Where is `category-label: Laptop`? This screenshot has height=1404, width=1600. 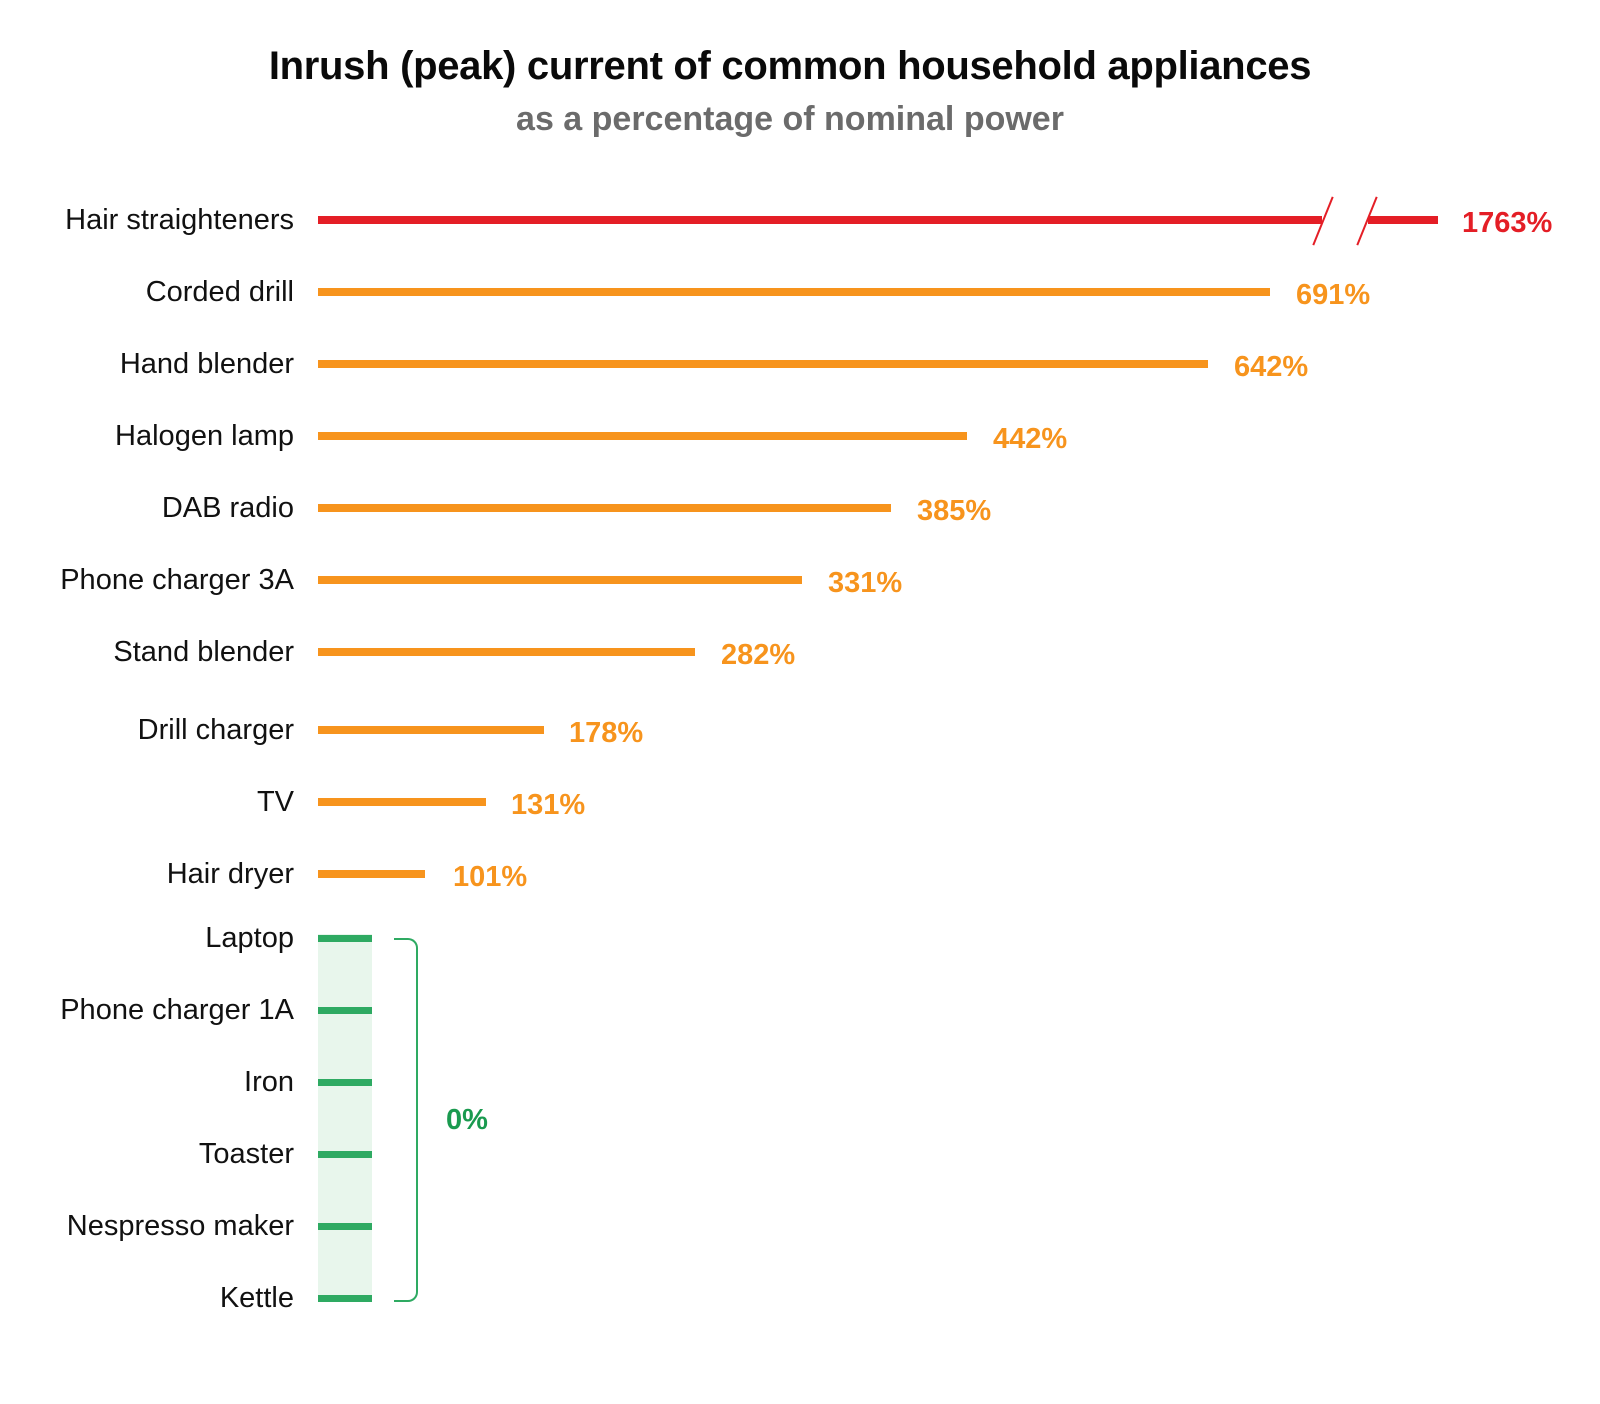
category-label: Laptop is located at coordinates (249, 938).